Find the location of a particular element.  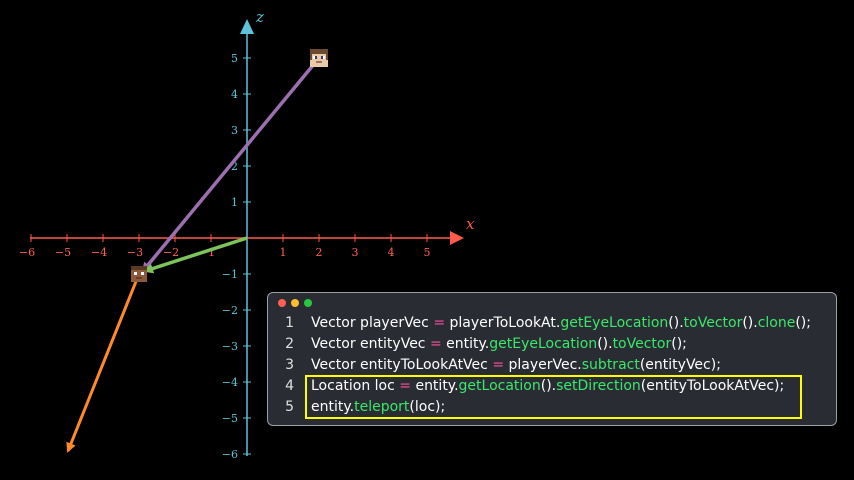

x-tick-label: −6 is located at coordinates (27, 252).